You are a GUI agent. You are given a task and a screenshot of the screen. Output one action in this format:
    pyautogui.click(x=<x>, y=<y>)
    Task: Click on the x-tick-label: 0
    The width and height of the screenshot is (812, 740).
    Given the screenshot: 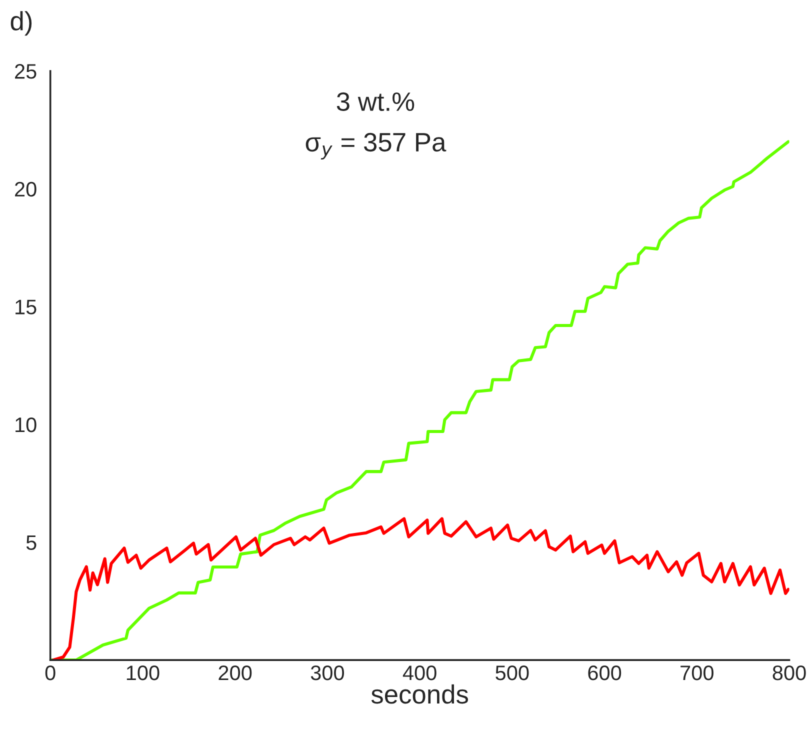 What is the action you would take?
    pyautogui.click(x=50, y=672)
    